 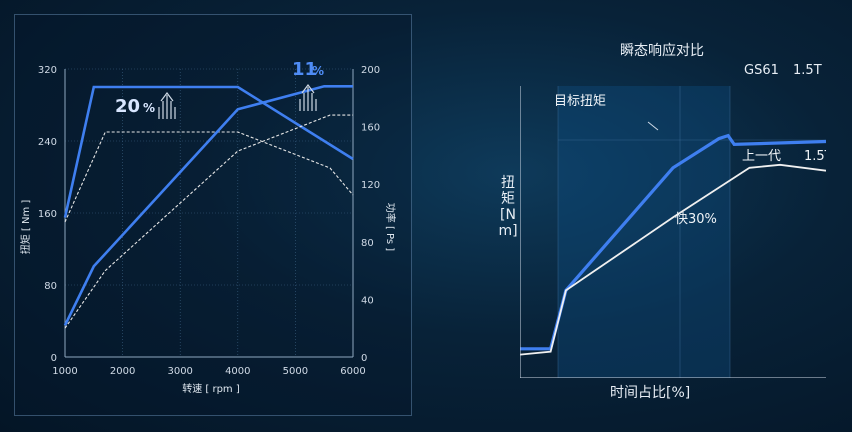 What do you see at coordinates (761, 70) in the screenshot?
I see `legend-gs61-label: GS61` at bounding box center [761, 70].